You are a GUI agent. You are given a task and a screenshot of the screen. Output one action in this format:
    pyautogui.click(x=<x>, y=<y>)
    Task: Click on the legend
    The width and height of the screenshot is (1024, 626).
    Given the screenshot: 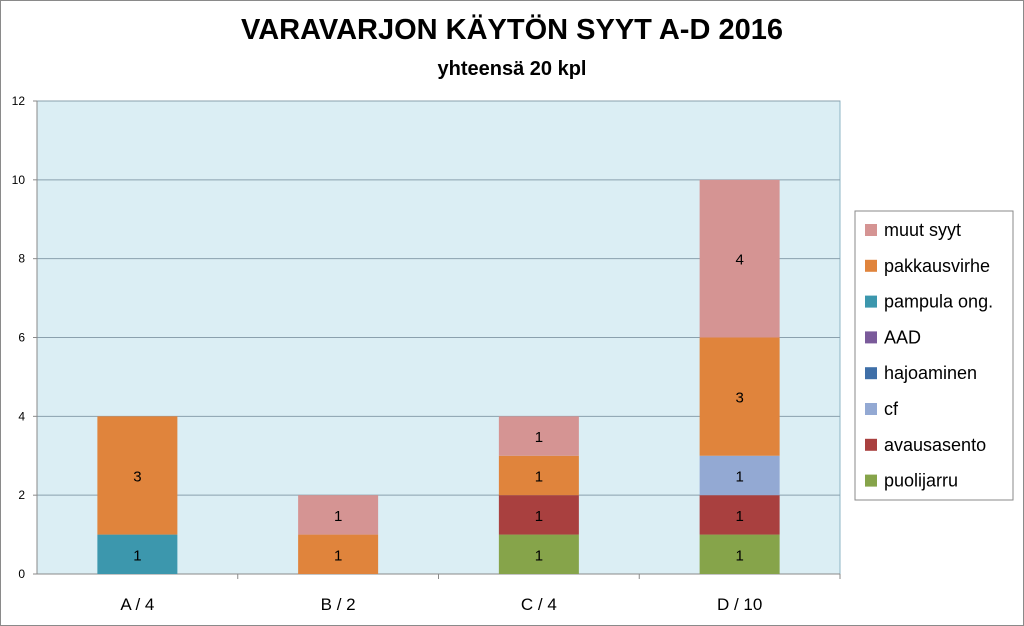 What is the action you would take?
    pyautogui.click(x=934, y=355)
    